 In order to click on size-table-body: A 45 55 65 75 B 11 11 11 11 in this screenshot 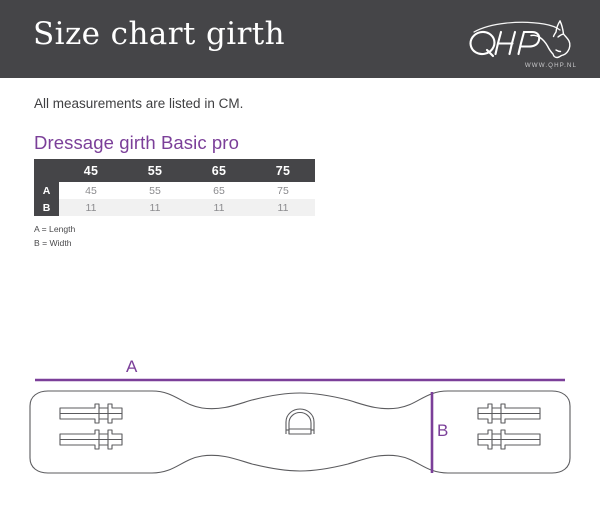, I will do `click(174, 199)`.